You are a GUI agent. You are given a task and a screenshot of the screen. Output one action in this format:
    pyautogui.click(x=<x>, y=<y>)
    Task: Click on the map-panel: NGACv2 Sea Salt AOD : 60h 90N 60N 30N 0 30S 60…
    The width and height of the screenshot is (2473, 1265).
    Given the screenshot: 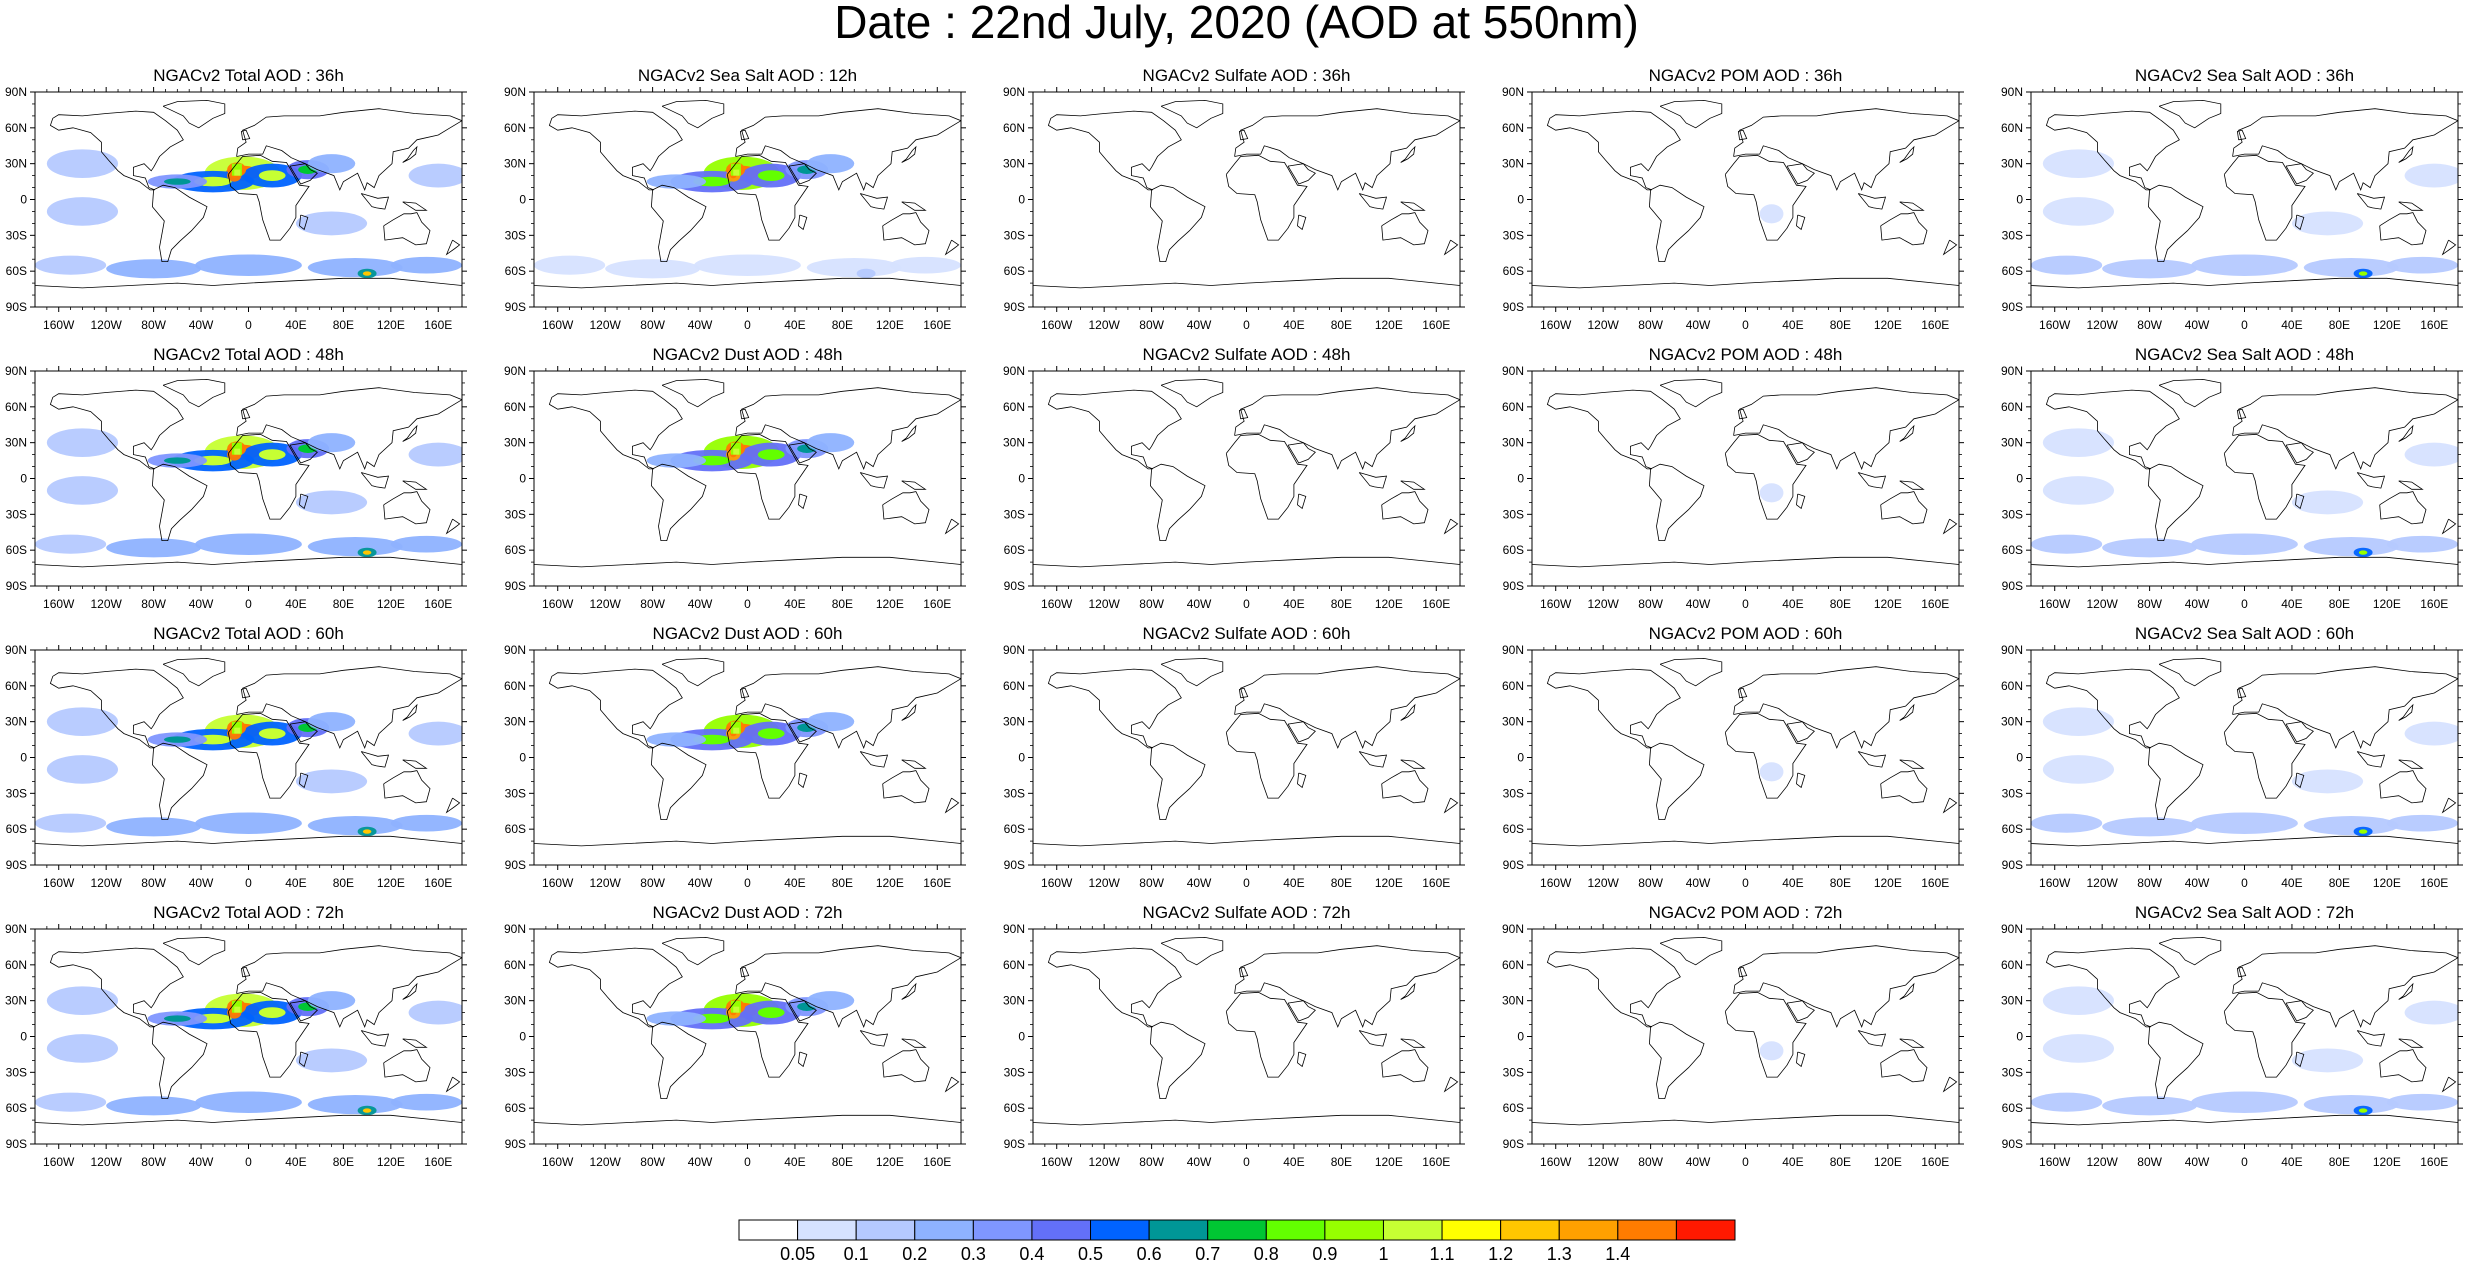 What is the action you would take?
    pyautogui.click(x=2234, y=764)
    